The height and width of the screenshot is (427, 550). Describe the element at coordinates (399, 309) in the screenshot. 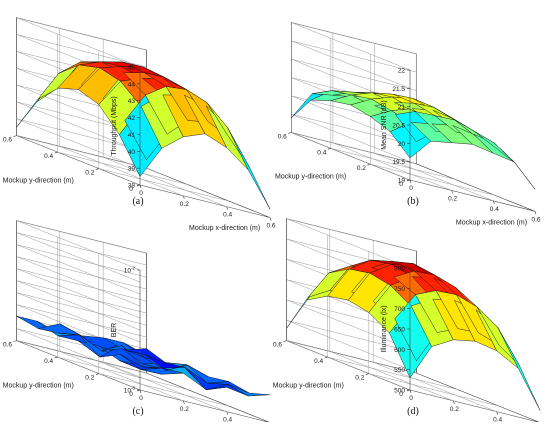

I see `z-tick-label: 700` at that location.